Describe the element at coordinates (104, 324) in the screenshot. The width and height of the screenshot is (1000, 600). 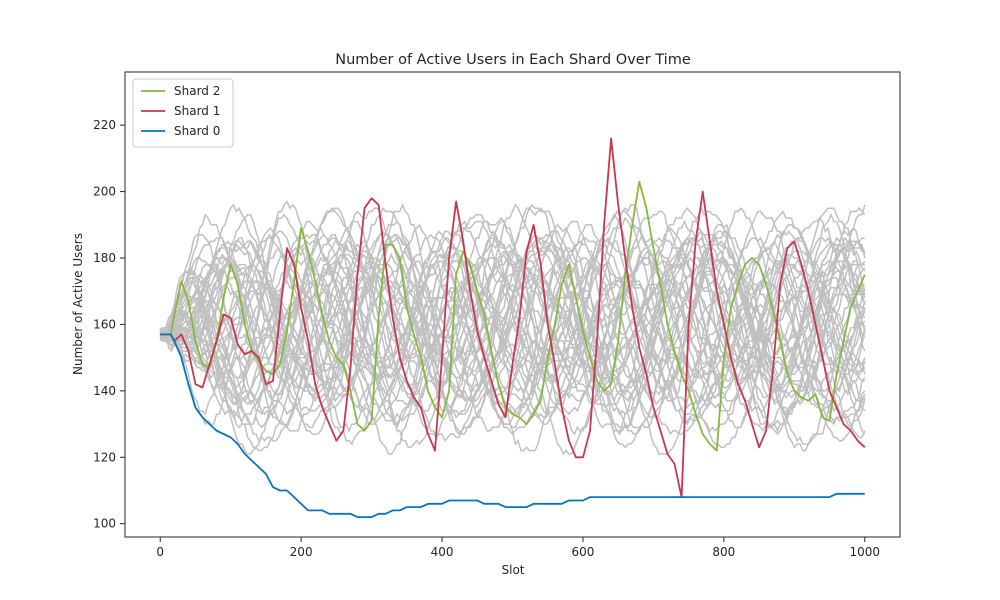
I see `y-tick-label: 160` at that location.